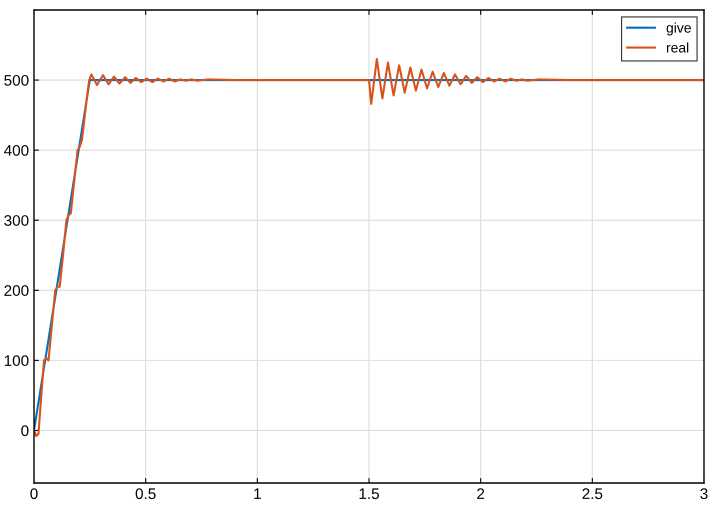  What do you see at coordinates (704, 494) in the screenshot?
I see `x-tick-label: 3` at bounding box center [704, 494].